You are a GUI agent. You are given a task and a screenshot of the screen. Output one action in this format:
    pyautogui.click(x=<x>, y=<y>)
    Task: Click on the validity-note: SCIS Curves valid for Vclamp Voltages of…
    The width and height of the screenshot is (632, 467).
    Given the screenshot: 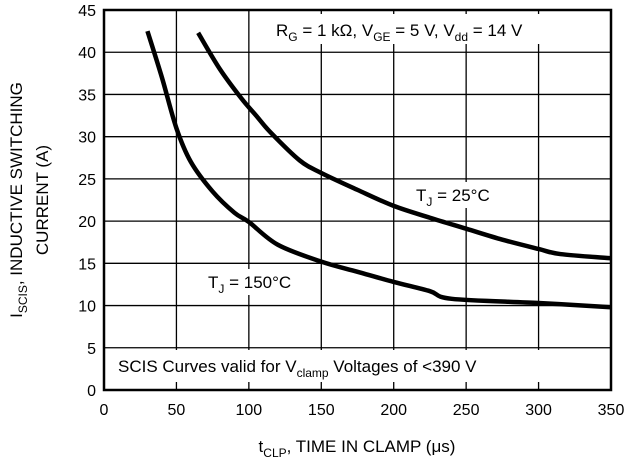 What is the action you would take?
    pyautogui.click(x=297, y=368)
    